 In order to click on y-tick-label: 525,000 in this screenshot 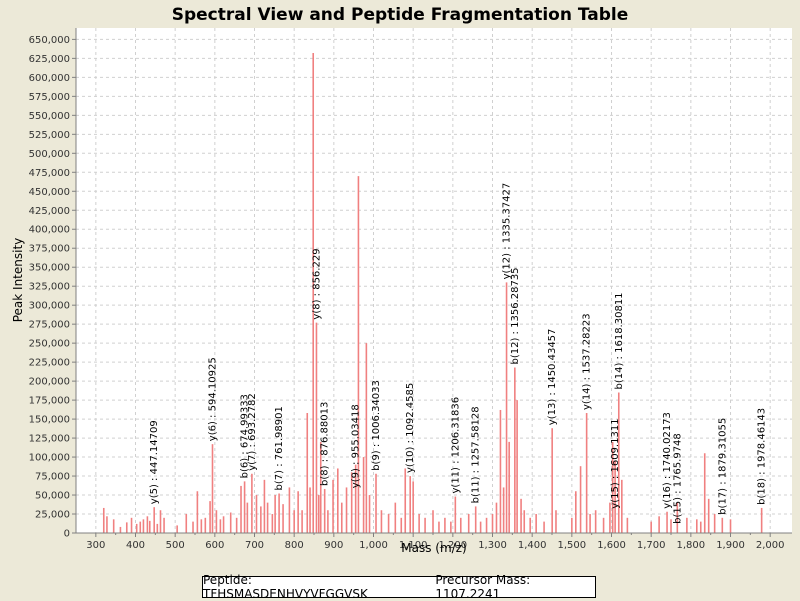, I will do `click(49, 135)`.